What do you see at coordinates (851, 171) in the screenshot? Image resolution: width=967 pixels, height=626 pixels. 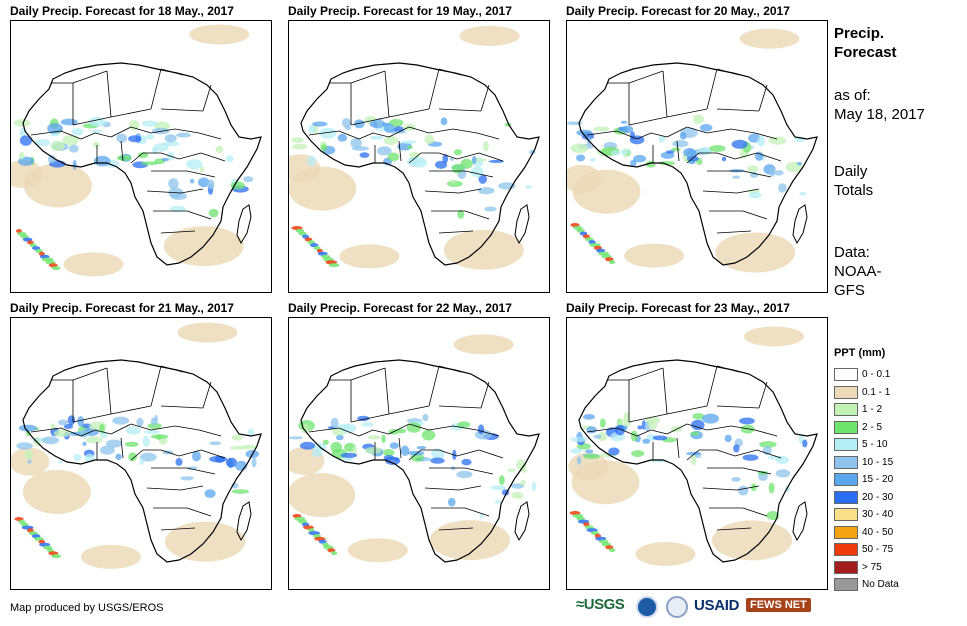 I see `daily-line: Daily` at bounding box center [851, 171].